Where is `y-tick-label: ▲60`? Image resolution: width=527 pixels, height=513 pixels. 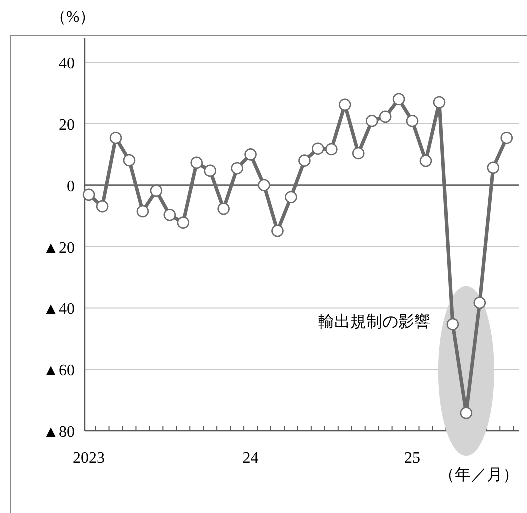
y-tick-label: ▲60 is located at coordinates (59, 371).